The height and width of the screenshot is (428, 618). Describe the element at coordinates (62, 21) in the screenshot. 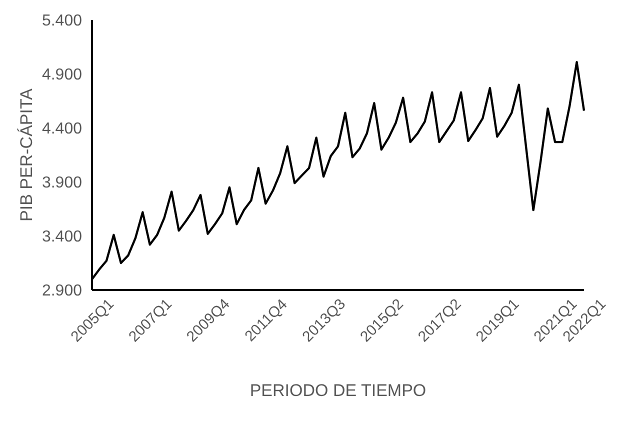

I see `y-tick-label: 5.400` at that location.